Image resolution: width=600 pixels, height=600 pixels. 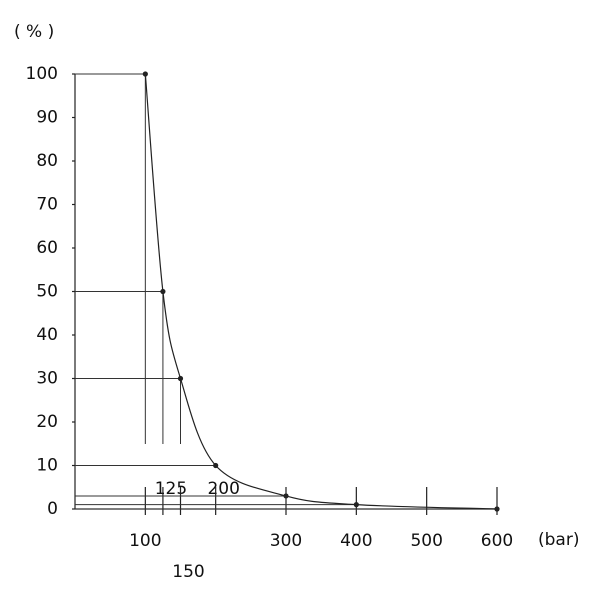 I want to click on y-tick-label: 60, so click(x=47, y=248).